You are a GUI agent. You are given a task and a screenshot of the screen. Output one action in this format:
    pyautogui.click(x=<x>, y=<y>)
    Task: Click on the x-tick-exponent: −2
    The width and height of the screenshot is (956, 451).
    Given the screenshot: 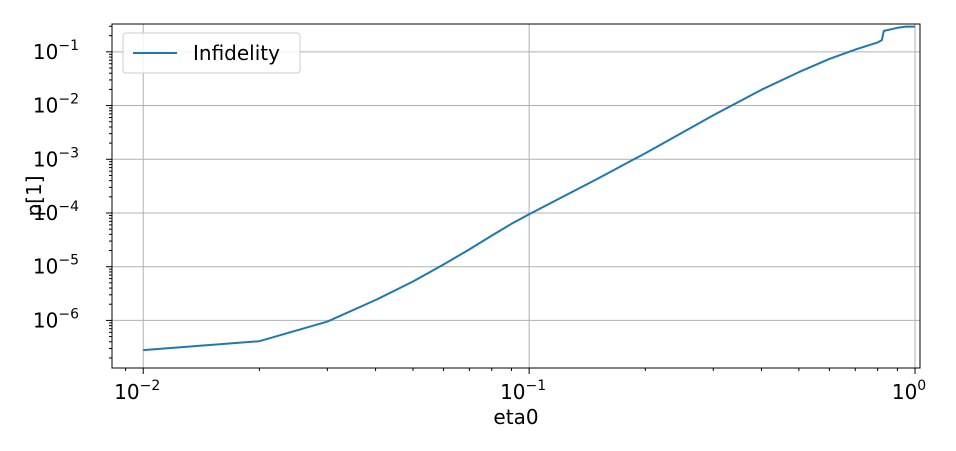 What is the action you would take?
    pyautogui.click(x=150, y=386)
    